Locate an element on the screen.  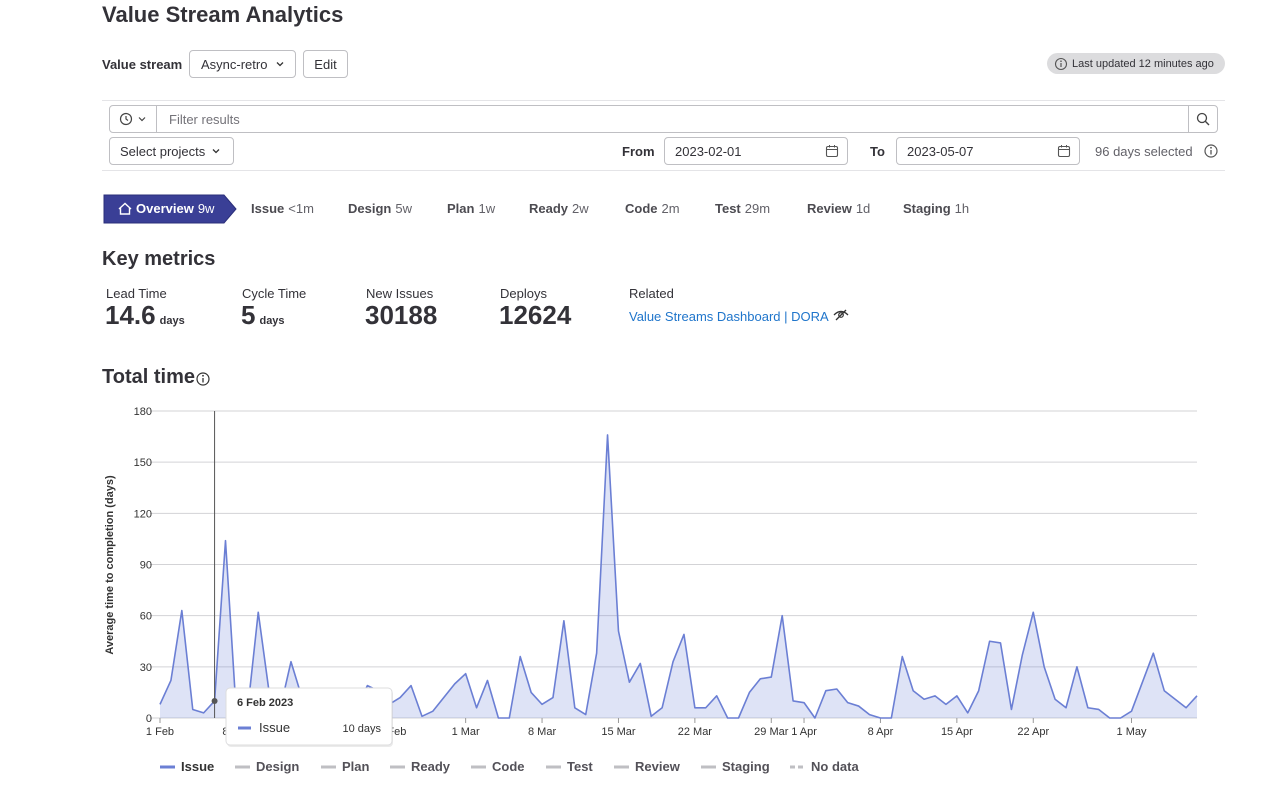
value-stream-dropdown: Async-retro is located at coordinates (242, 64).